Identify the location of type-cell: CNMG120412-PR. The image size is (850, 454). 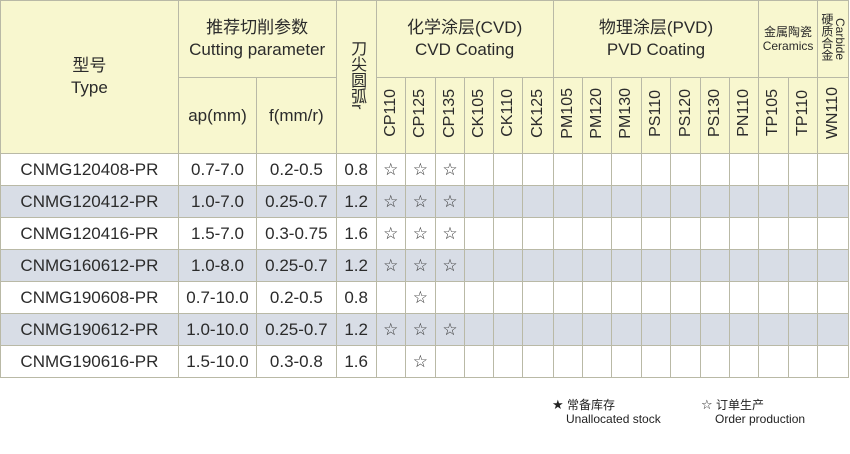
(89, 201).